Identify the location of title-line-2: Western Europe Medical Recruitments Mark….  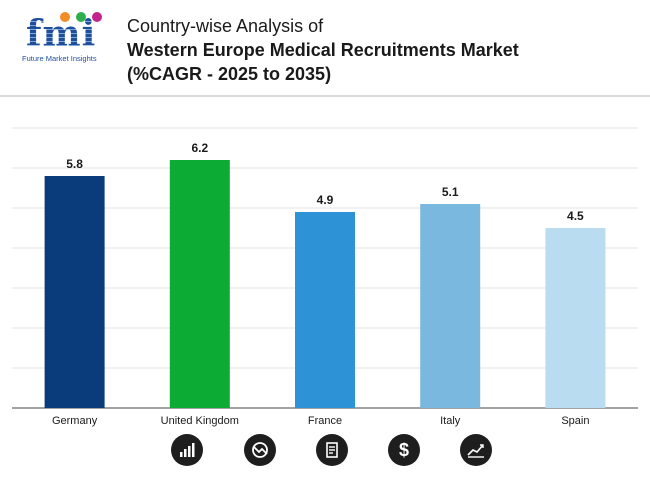
(323, 50).